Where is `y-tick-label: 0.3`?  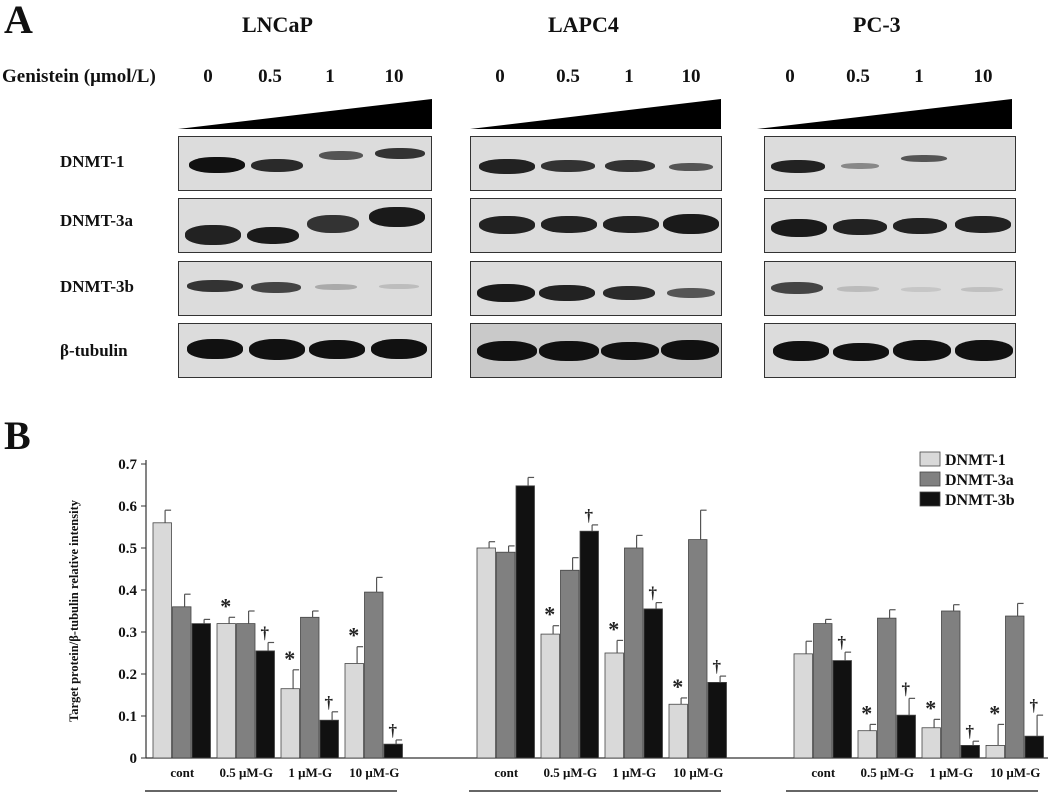 y-tick-label: 0.3 is located at coordinates (127, 633).